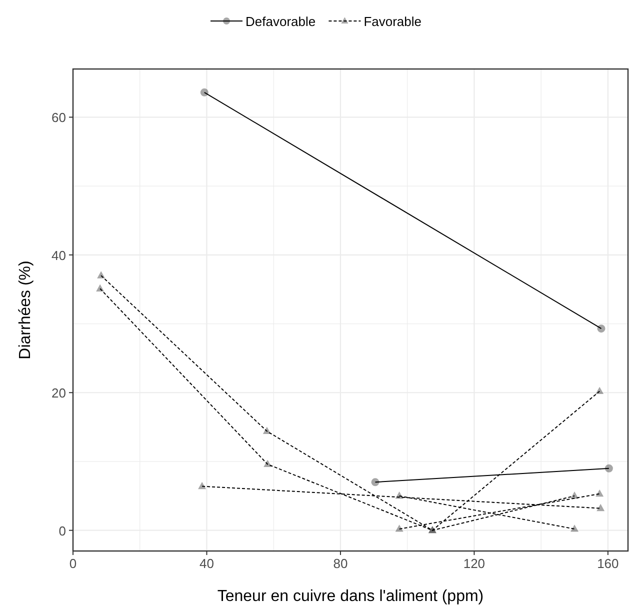 The height and width of the screenshot is (611, 635). Describe the element at coordinates (608, 563) in the screenshot. I see `x-tick-label: 160` at that location.